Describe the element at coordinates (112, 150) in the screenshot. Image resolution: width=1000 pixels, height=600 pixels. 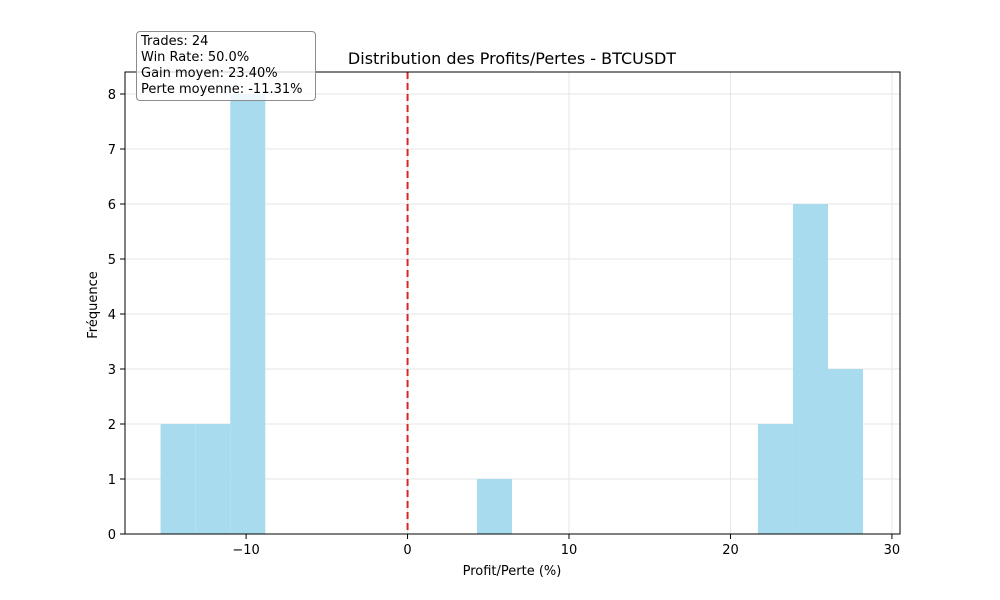
I see `y-tick-label: 7` at that location.